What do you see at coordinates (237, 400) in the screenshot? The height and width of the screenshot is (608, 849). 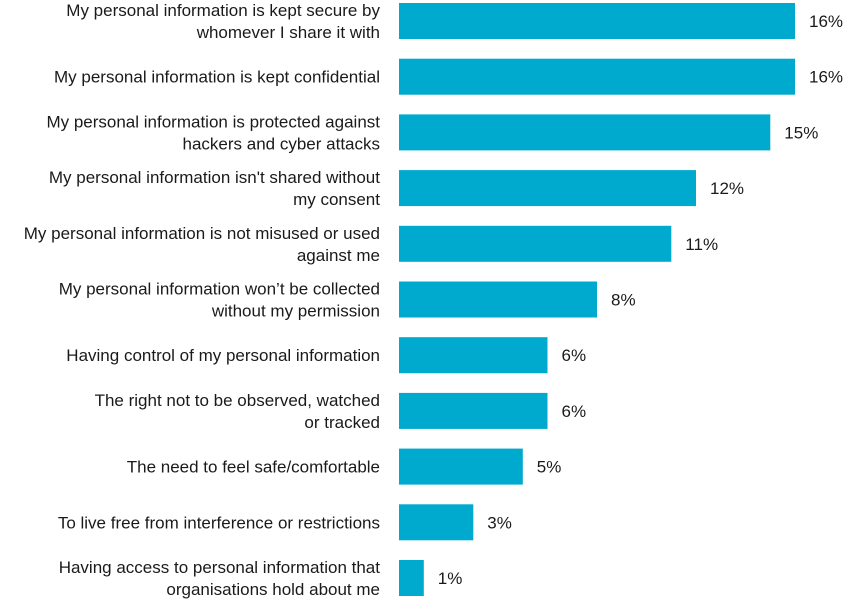 I see `category-label-7-line-0: The right not to be observed, watched` at bounding box center [237, 400].